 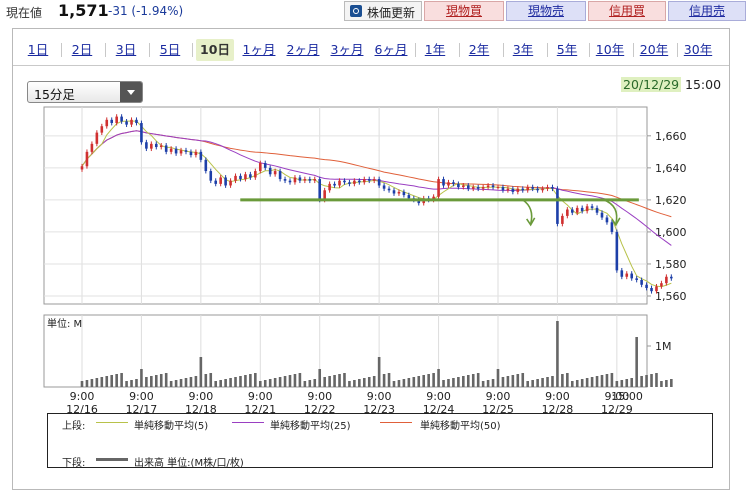 What do you see at coordinates (651, 84) in the screenshot?
I see `timestamp-date: 20/12/29` at bounding box center [651, 84].